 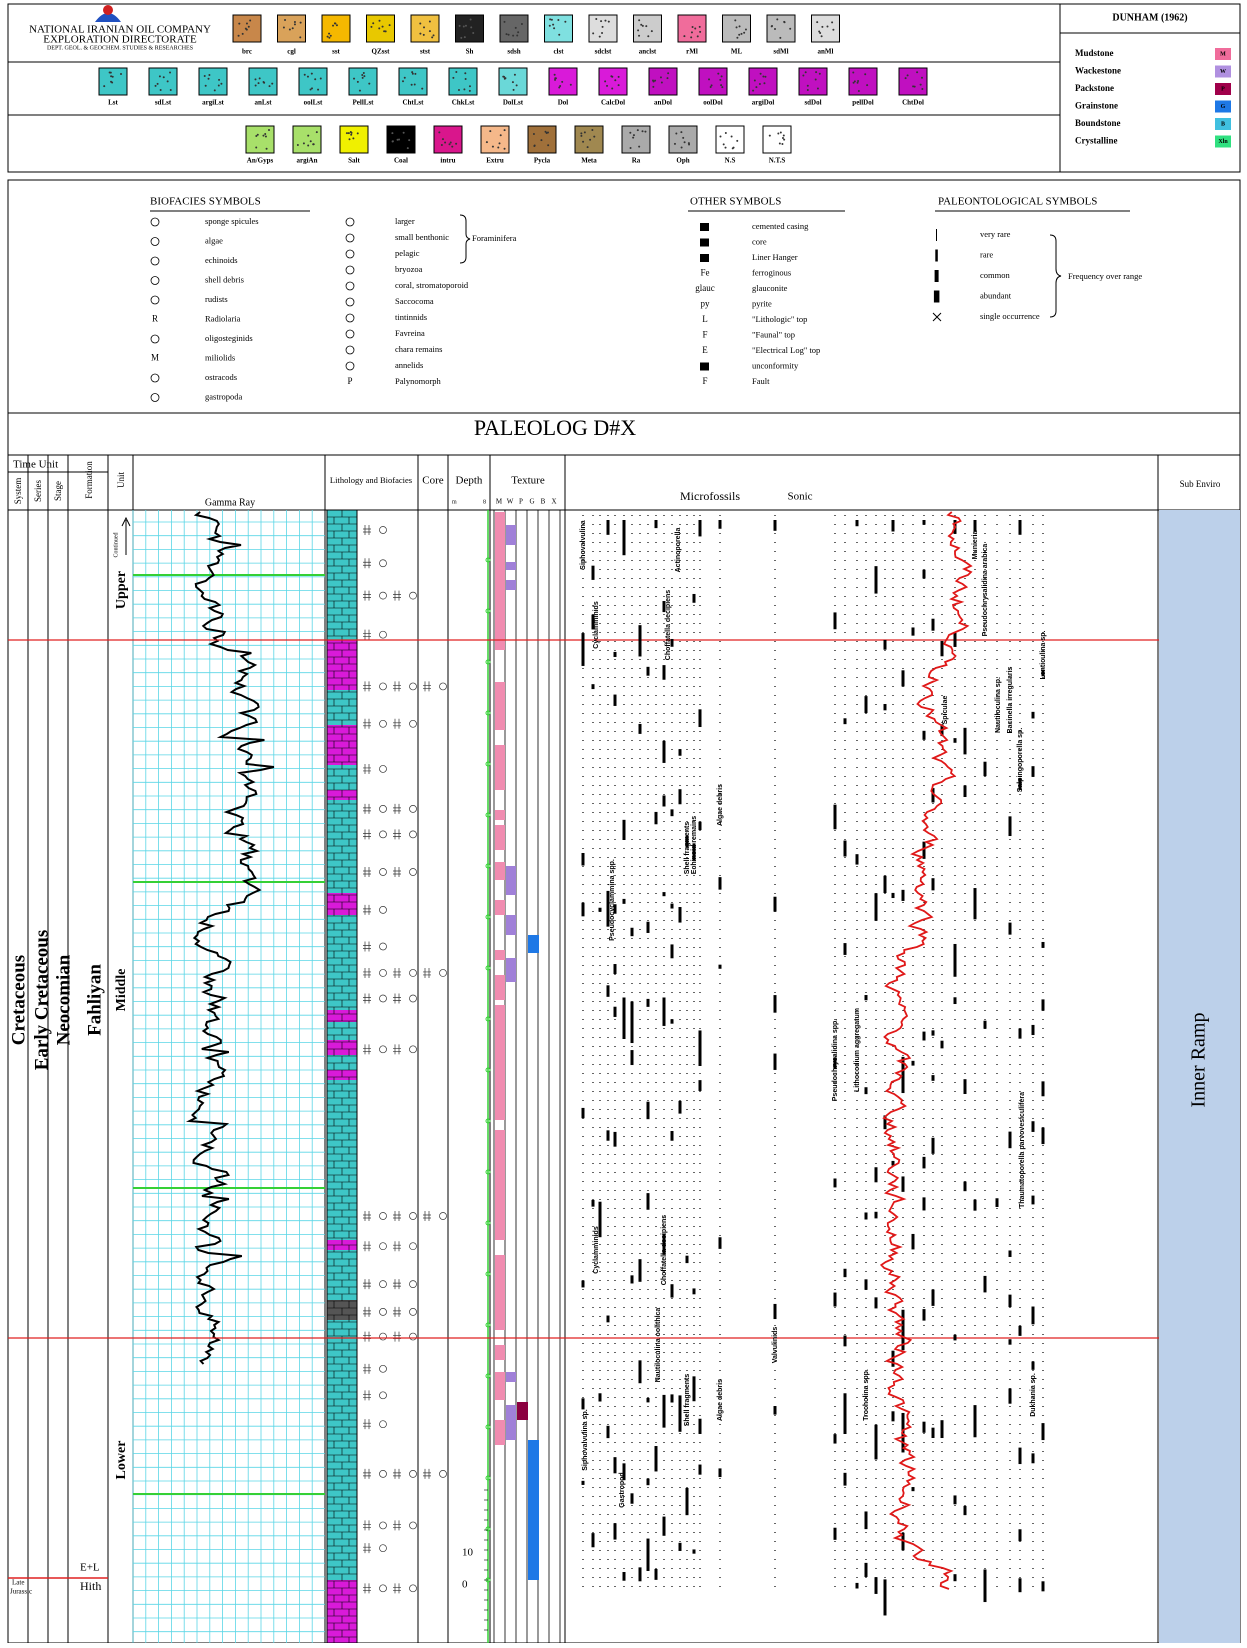 What do you see at coordinates (221, 377) in the screenshot?
I see `symbol-label: ostracods` at bounding box center [221, 377].